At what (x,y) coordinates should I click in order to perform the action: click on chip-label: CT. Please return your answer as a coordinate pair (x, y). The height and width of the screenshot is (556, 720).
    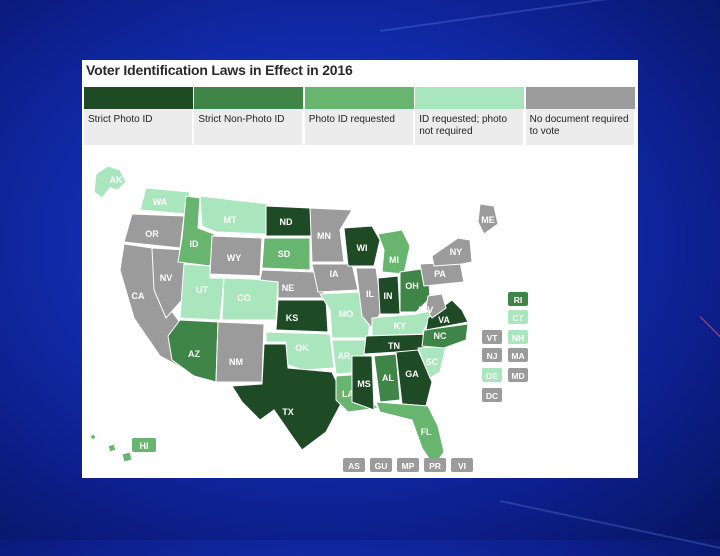
    Looking at the image, I should click on (518, 318).